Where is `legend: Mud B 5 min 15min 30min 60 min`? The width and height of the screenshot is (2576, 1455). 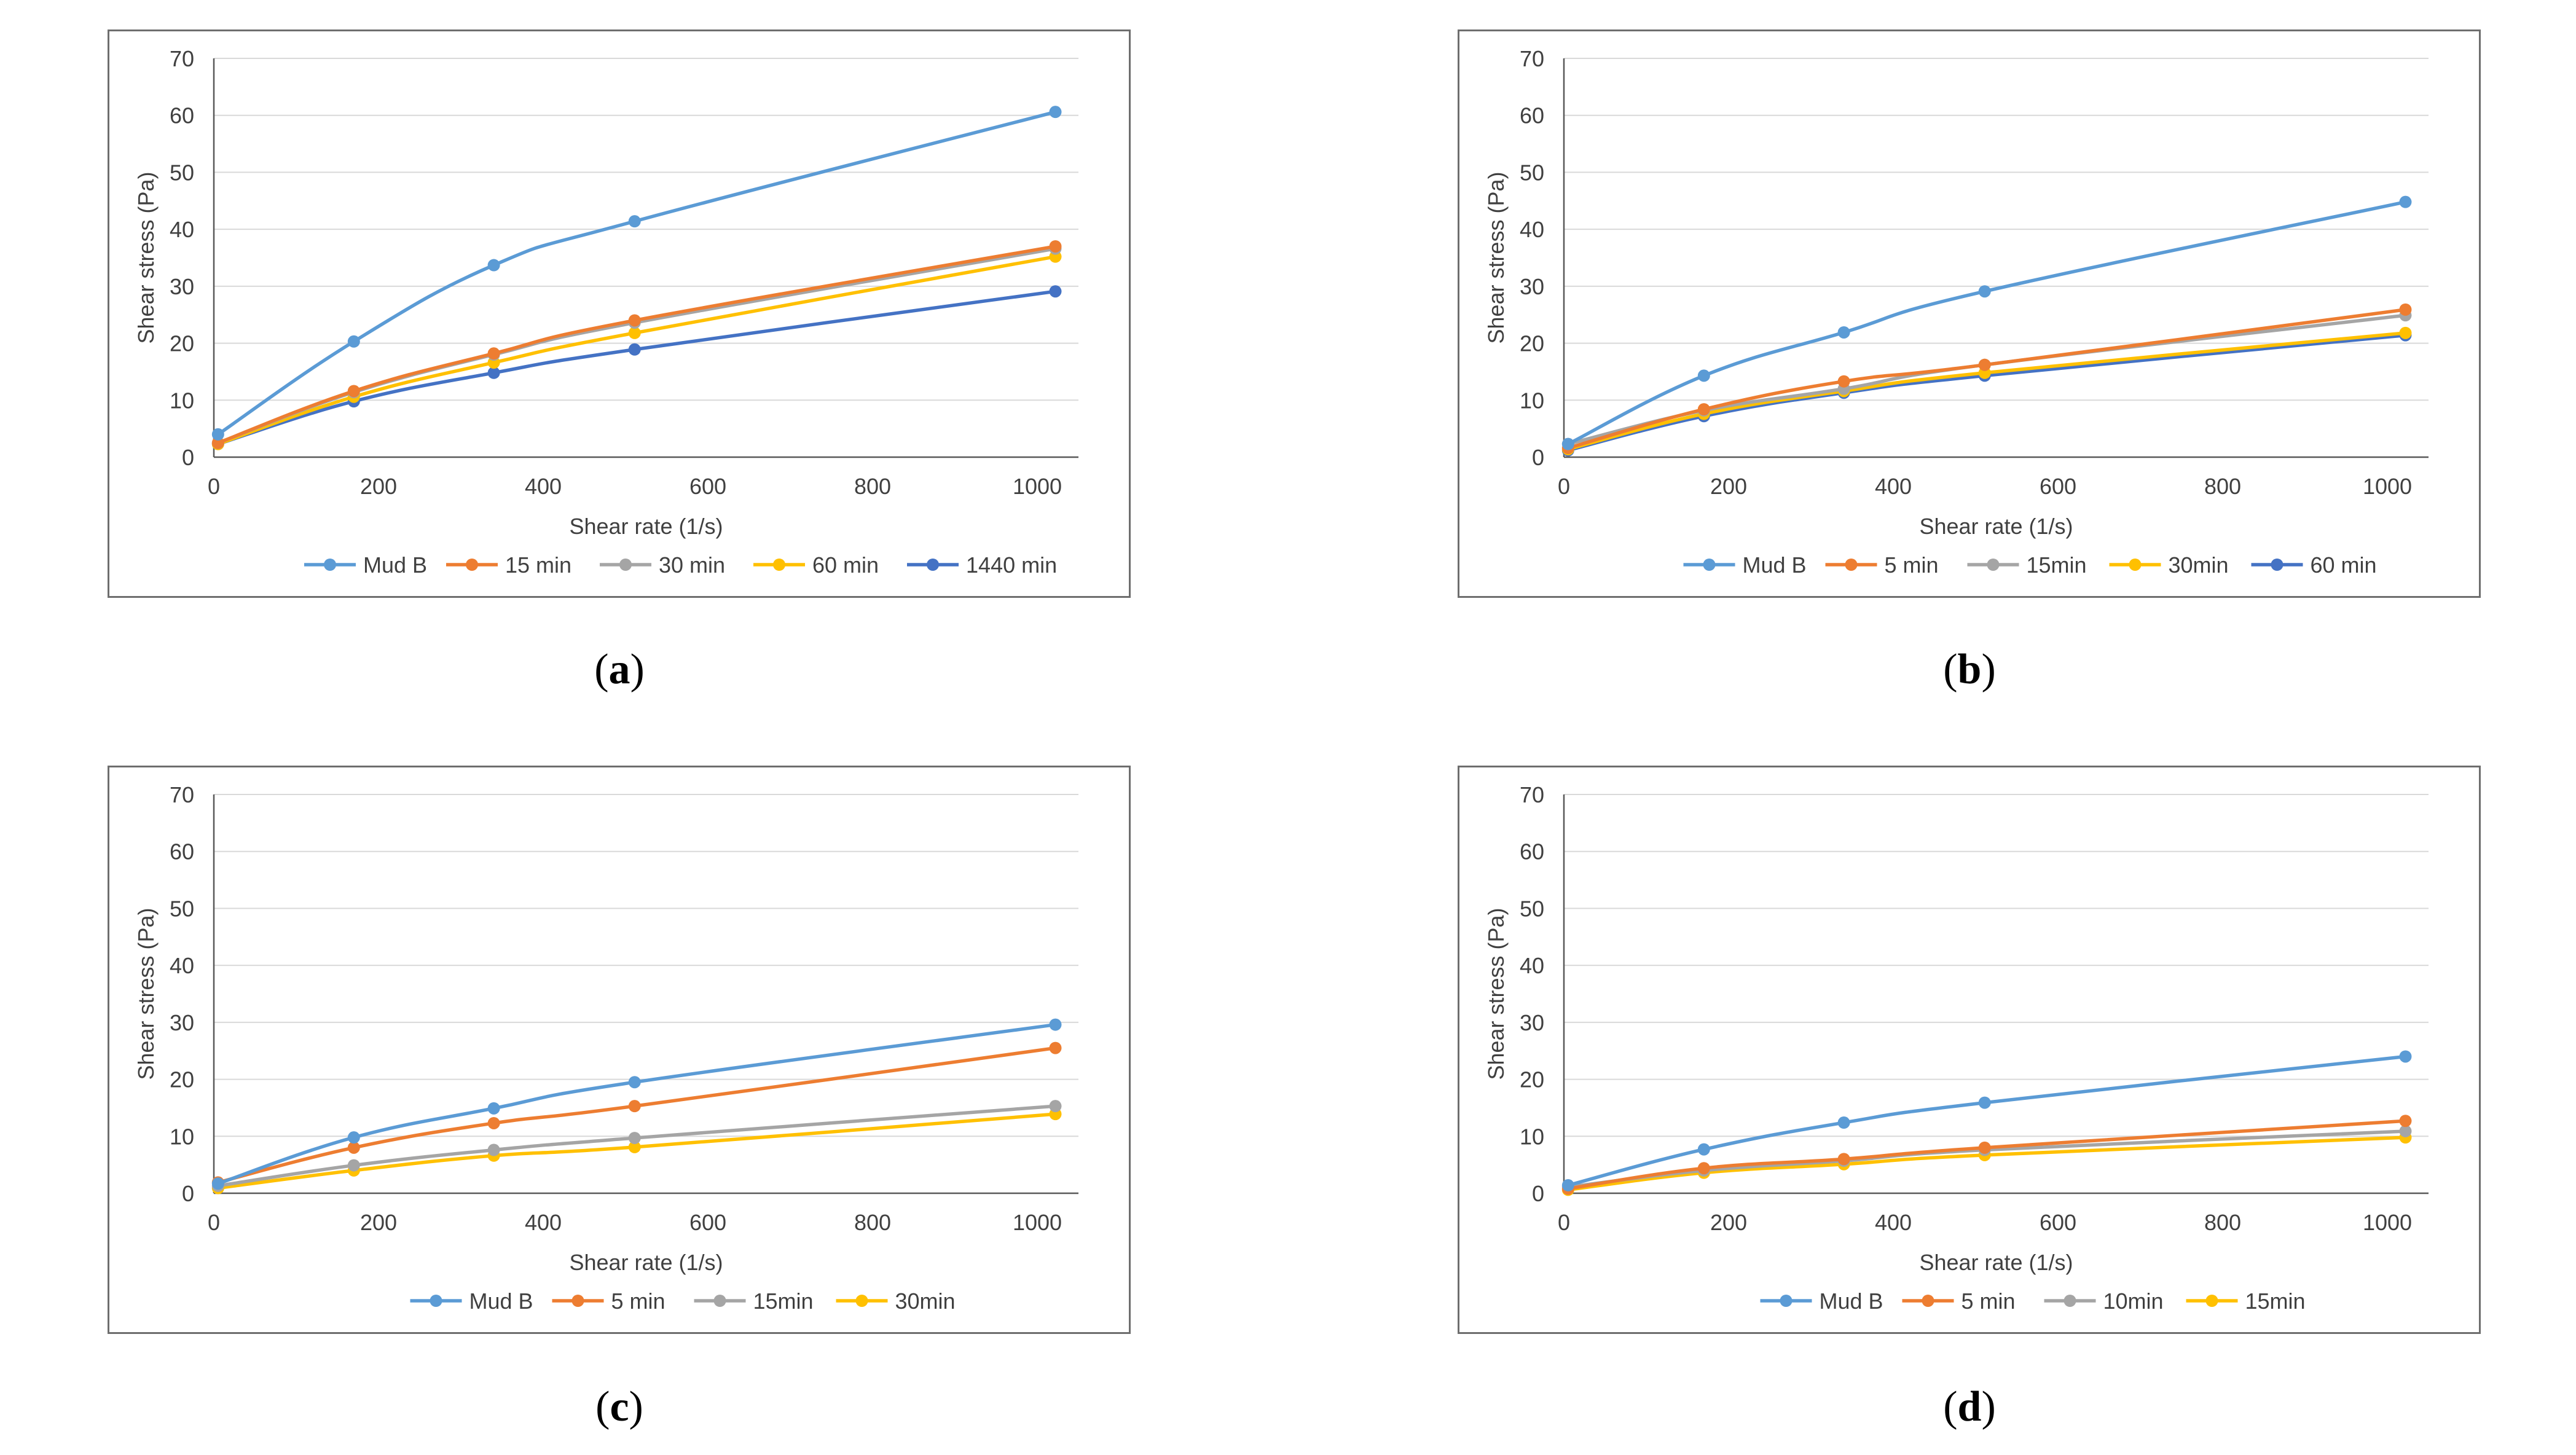
legend: Mud B 5 min 15min 30min 60 min is located at coordinates (2030, 565).